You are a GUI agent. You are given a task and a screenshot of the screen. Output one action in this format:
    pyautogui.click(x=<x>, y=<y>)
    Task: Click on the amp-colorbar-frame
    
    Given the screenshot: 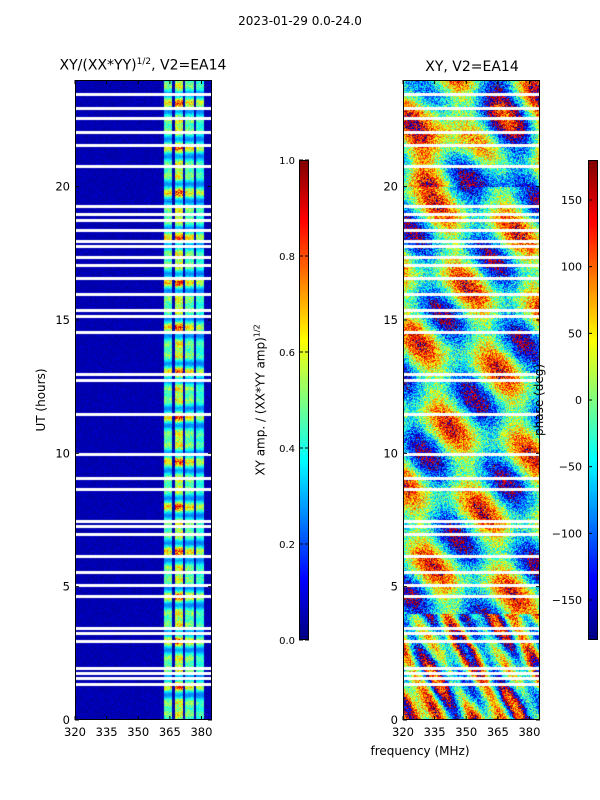 What is the action you would take?
    pyautogui.click(x=304, y=400)
    